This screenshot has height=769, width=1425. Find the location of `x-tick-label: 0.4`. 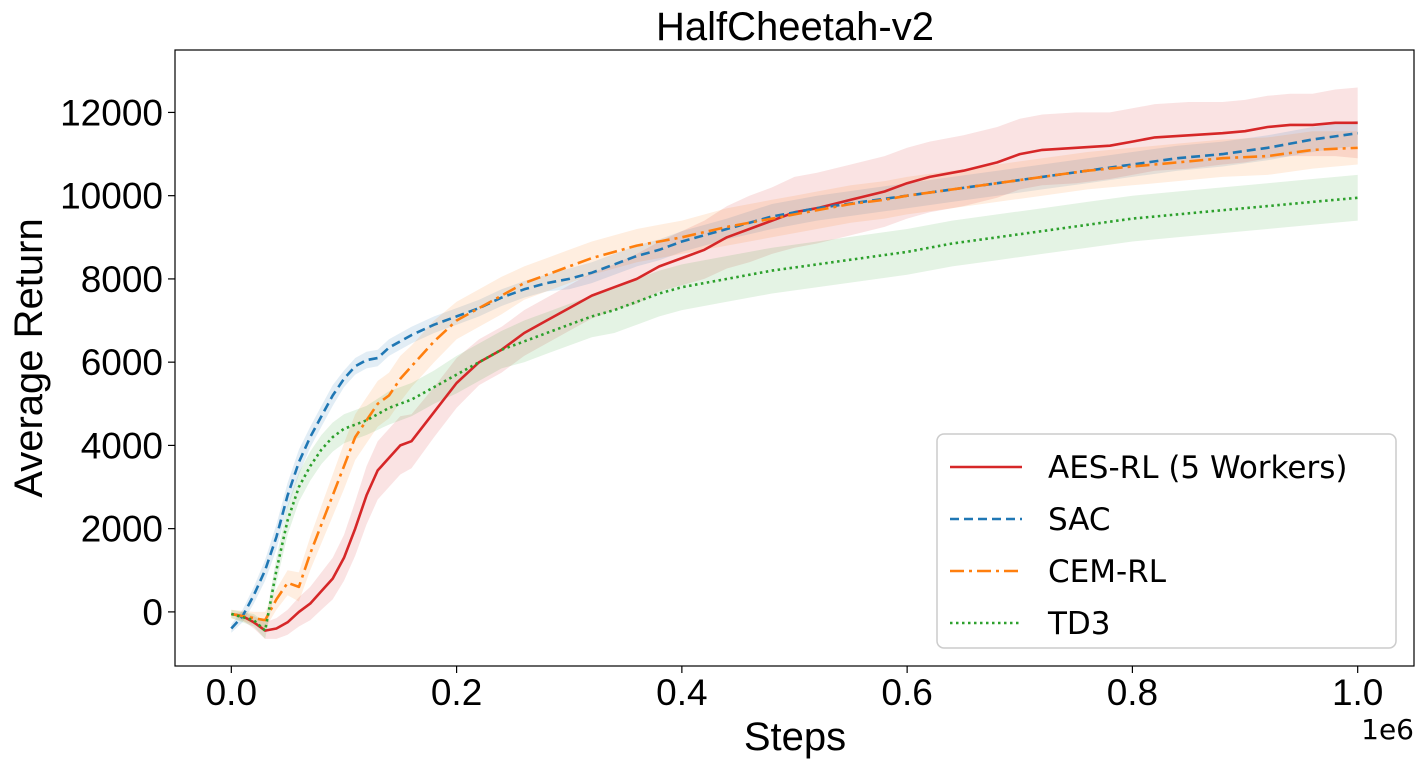

x-tick-label: 0.4 is located at coordinates (681, 692).